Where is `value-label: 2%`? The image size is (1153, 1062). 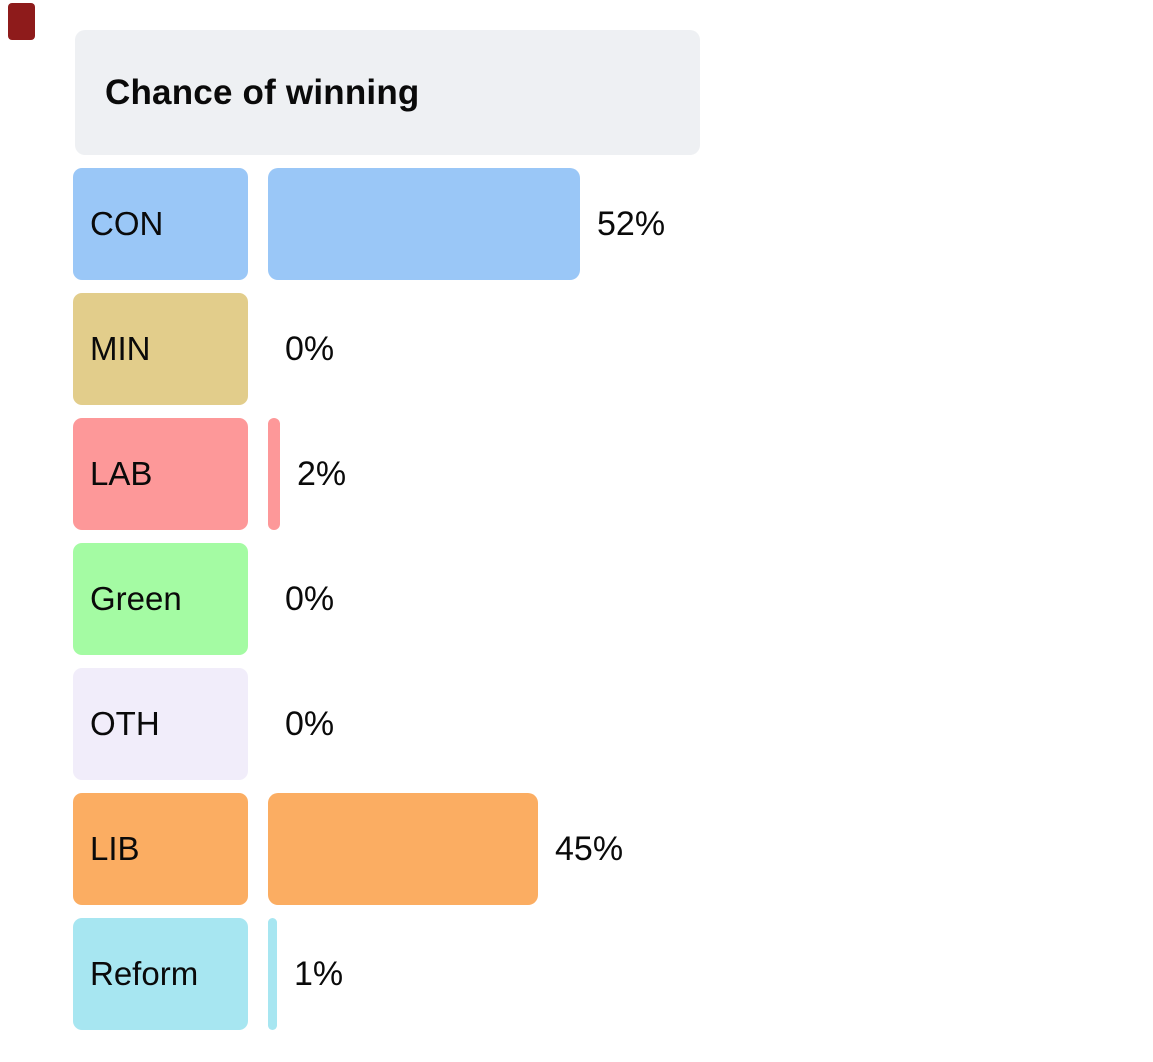
value-label: 2% is located at coordinates (322, 473).